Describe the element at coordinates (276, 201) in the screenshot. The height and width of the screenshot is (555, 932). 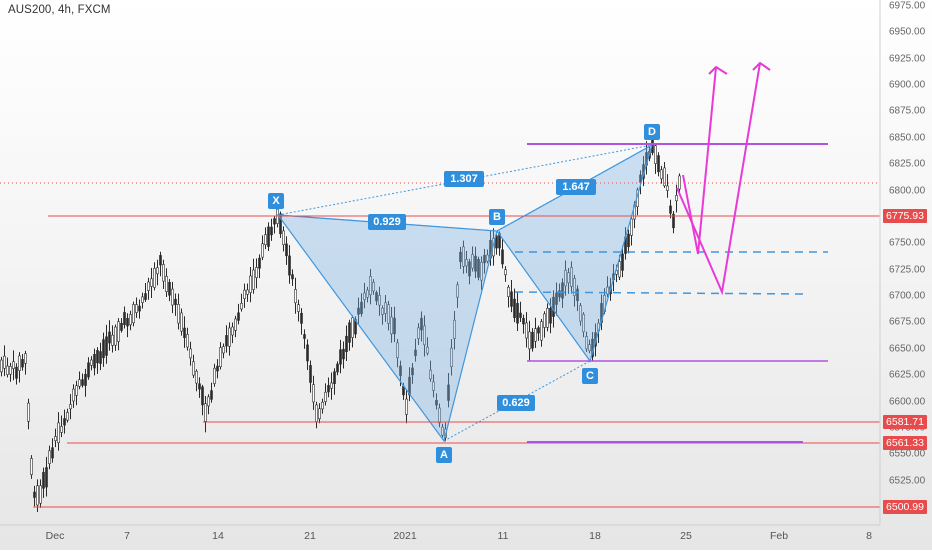
I see `point-x-label: X` at that location.